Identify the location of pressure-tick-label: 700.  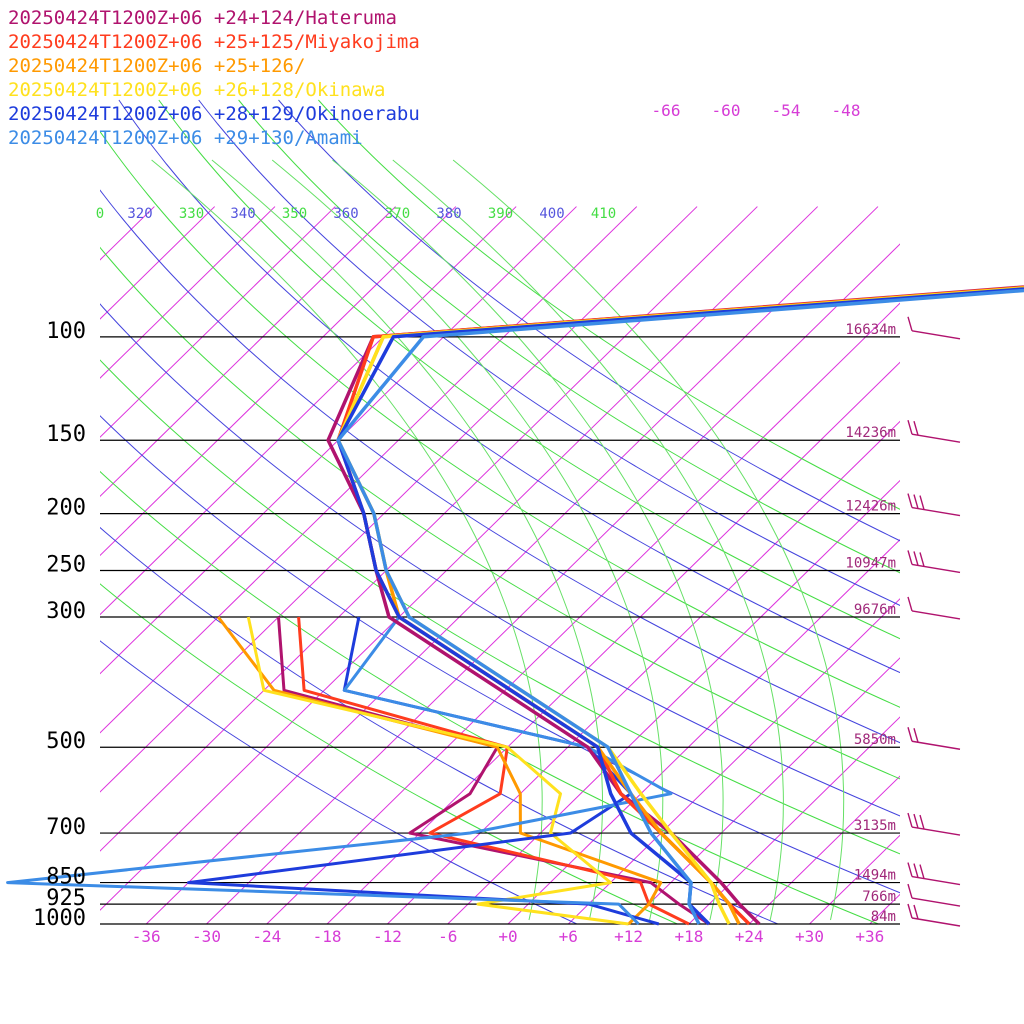
(66, 827).